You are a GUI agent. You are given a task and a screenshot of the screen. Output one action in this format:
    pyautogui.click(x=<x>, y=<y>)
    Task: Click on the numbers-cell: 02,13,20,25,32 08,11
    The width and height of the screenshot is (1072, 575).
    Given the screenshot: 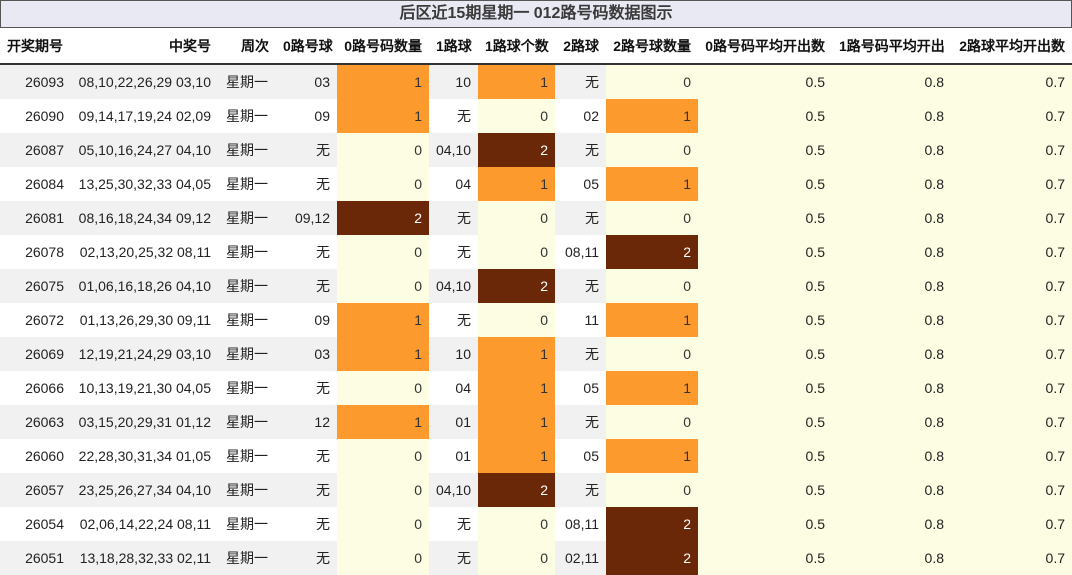 What is the action you would take?
    pyautogui.click(x=144, y=252)
    